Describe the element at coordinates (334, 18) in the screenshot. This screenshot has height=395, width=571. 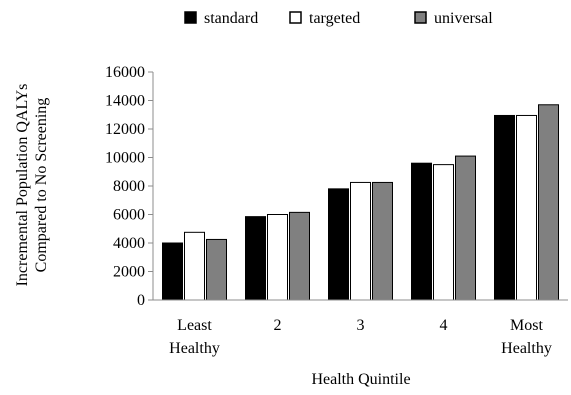
I see `legend-label-targeted: targeted` at that location.